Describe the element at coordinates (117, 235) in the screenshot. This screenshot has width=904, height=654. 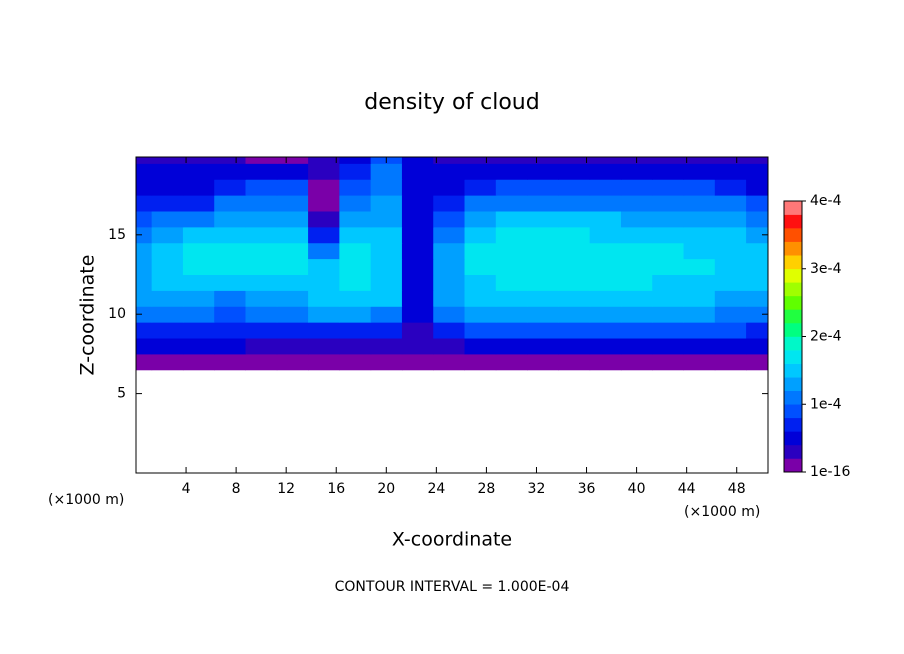
I see `y-tick-label: 15` at that location.